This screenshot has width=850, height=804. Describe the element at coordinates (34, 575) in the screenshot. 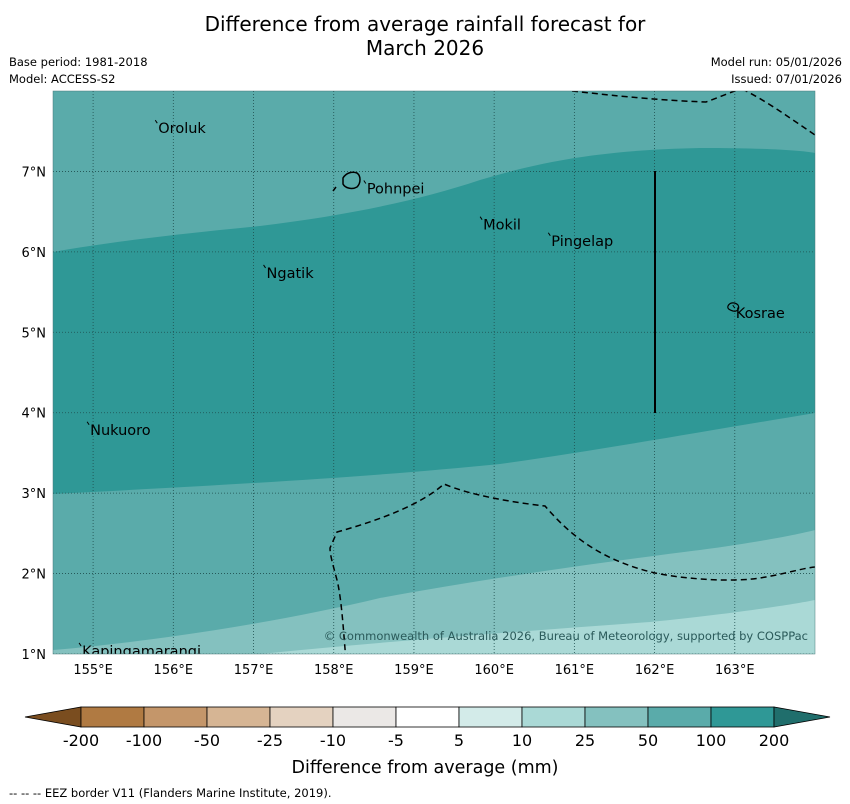

I see `y-tick-label: 2°N` at that location.